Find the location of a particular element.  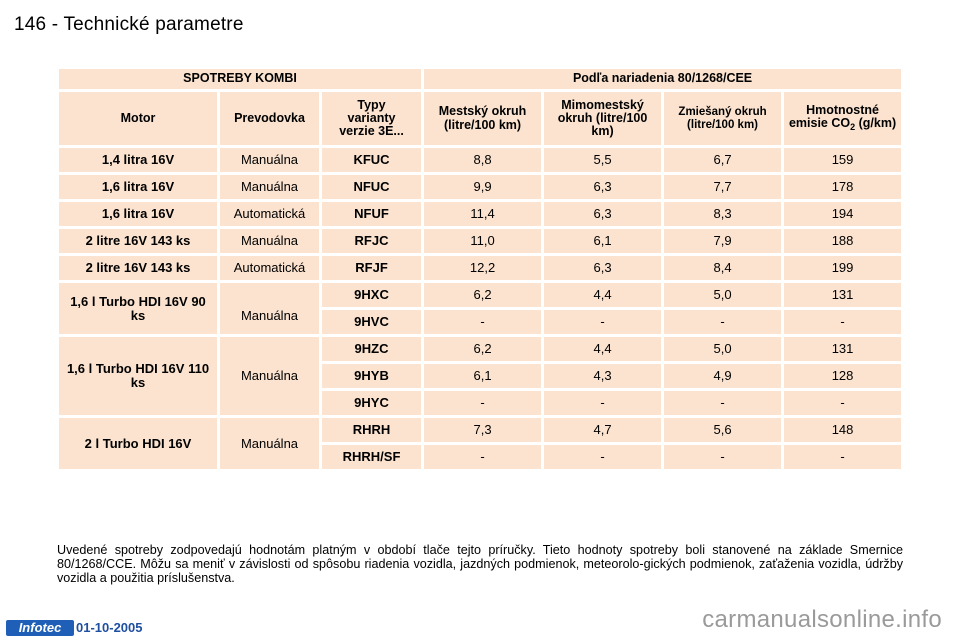

table-row: 9HYC - - - - is located at coordinates (480, 403).